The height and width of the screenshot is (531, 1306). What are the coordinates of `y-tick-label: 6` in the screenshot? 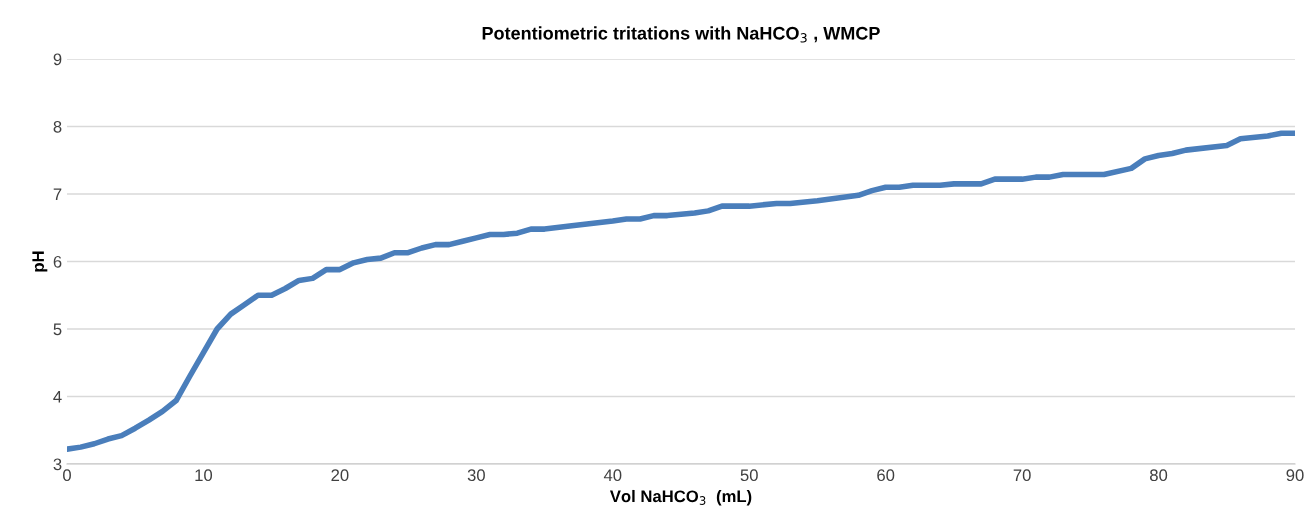 It's located at (57, 261).